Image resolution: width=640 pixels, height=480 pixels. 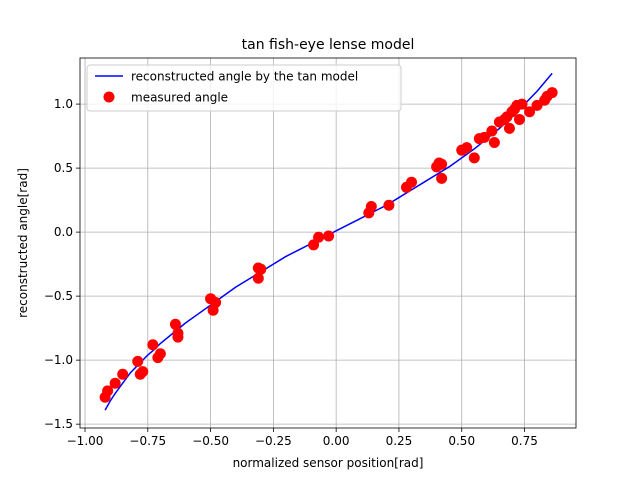 What do you see at coordinates (58, 296) in the screenshot?
I see `y-tick-label: −0.5` at bounding box center [58, 296].